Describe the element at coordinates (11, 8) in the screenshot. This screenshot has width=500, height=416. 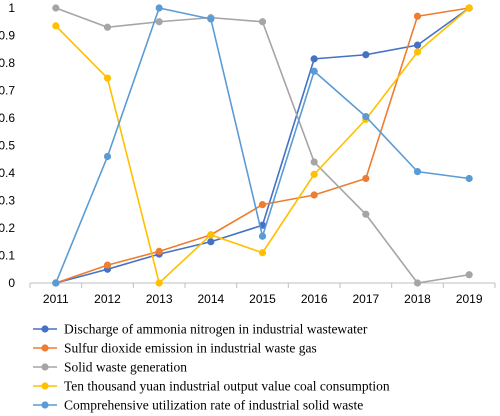
I see `y-tick-label: 1` at that location.